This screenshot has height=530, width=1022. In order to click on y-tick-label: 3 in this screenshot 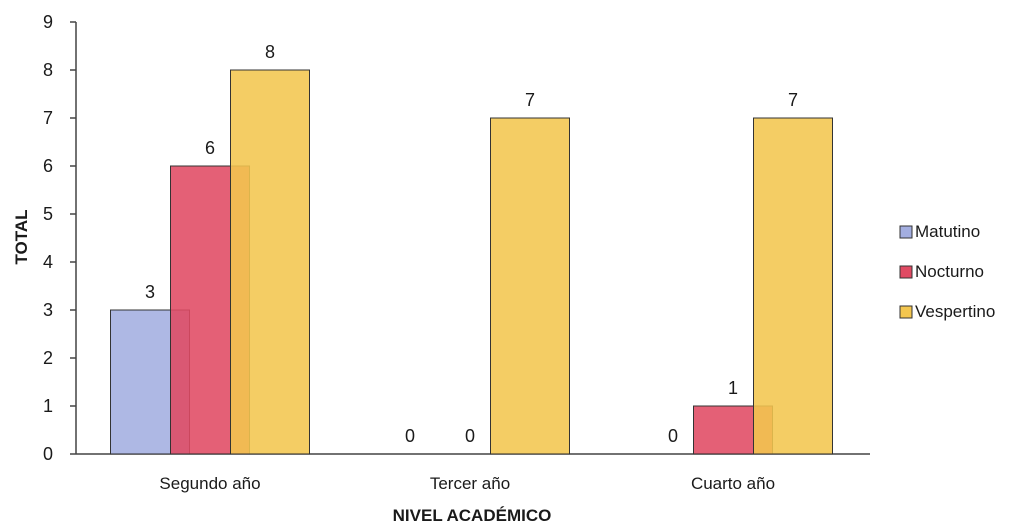, I will do `click(48, 310)`.